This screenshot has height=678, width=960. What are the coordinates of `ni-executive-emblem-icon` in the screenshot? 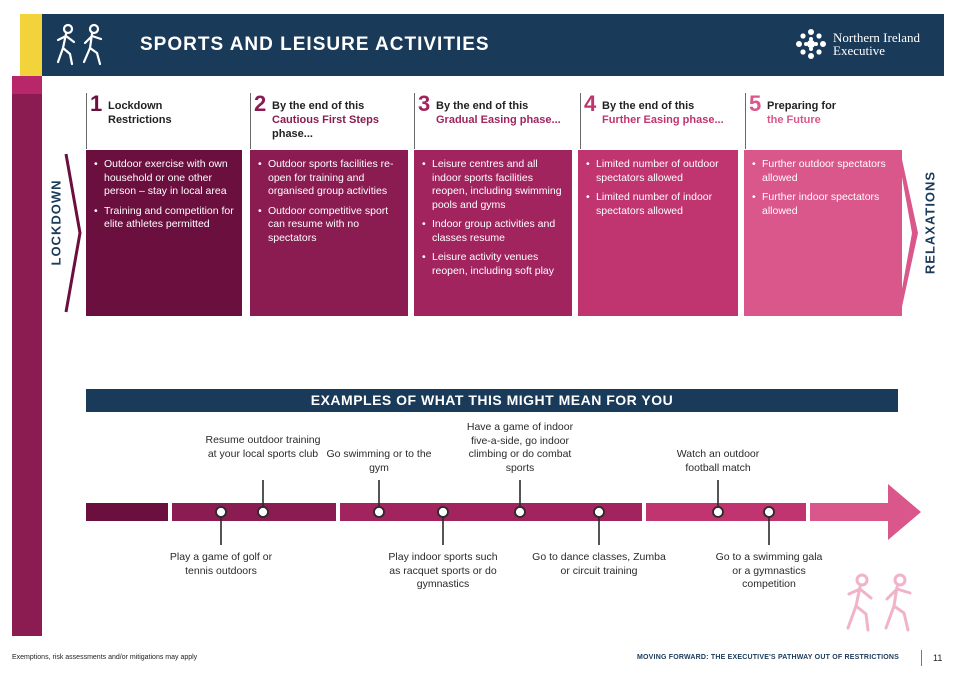 It's located at (811, 44).